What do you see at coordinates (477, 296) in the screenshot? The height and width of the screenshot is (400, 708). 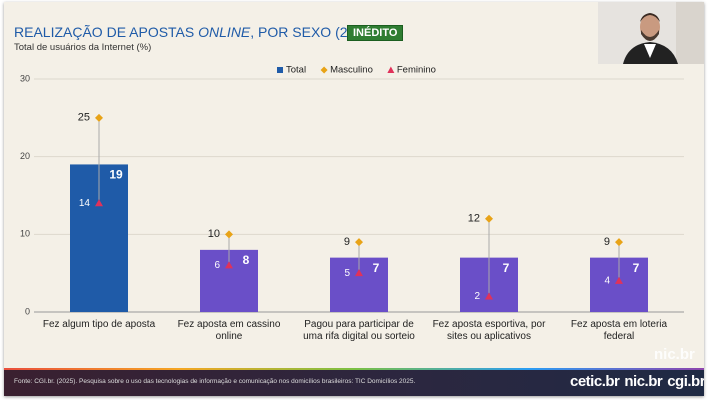 I see `feminino-label: 2` at bounding box center [477, 296].